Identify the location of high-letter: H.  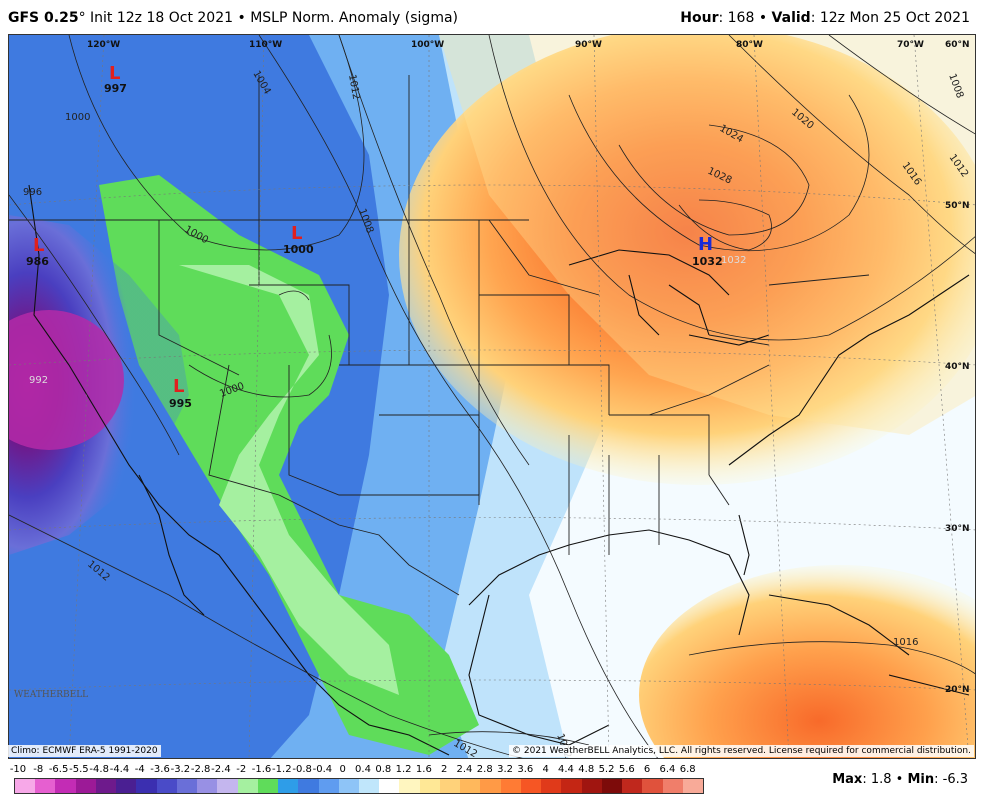
(705, 244).